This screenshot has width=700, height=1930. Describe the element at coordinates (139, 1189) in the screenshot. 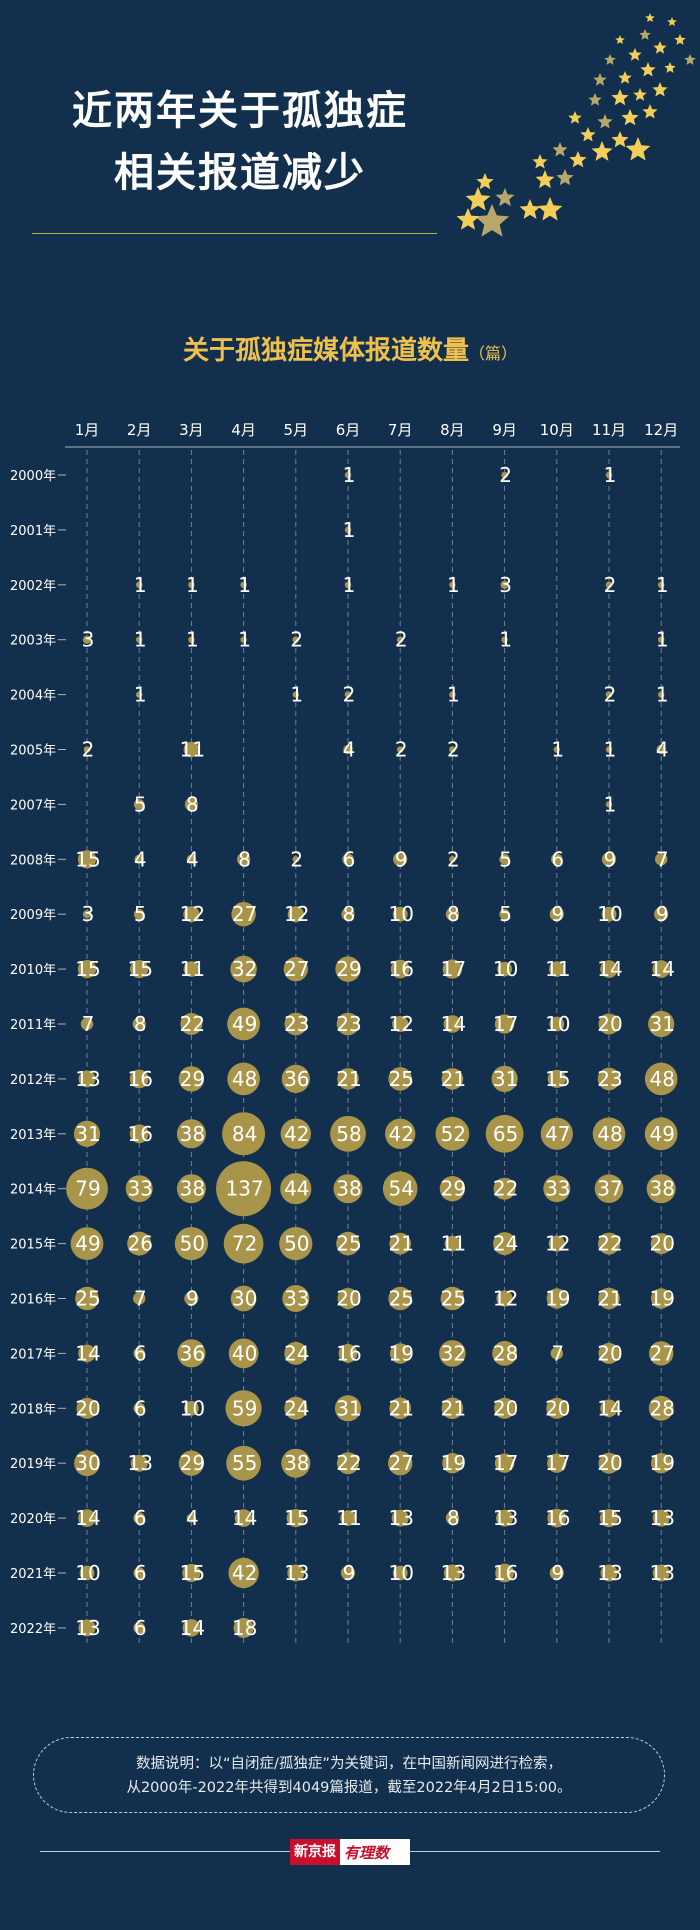

I see `data-label: 33` at that location.